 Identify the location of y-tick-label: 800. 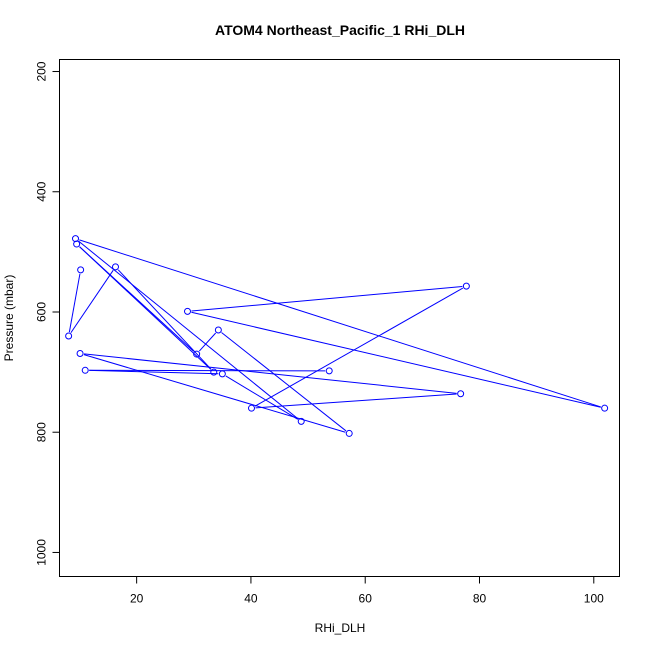
(42, 432).